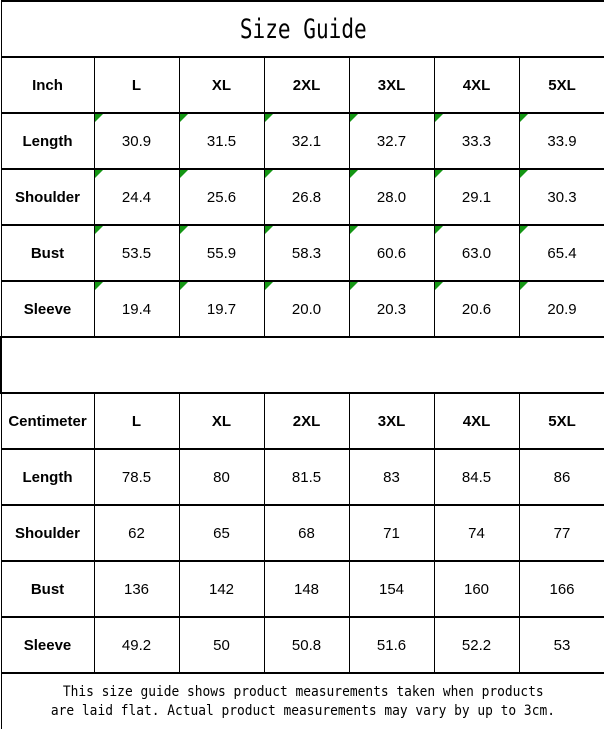  Describe the element at coordinates (391, 421) in the screenshot. I see `cm-size-header-3xl: 3XL` at that location.